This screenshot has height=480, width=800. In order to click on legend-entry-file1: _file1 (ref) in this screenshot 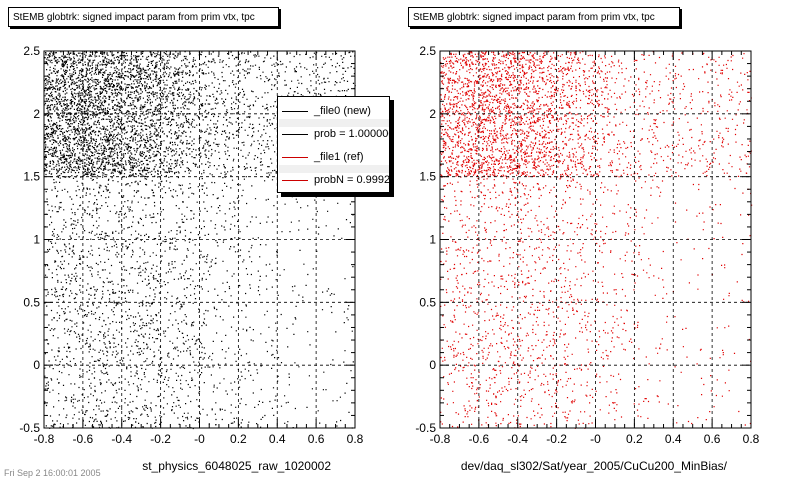, I will do `click(333, 157)`.